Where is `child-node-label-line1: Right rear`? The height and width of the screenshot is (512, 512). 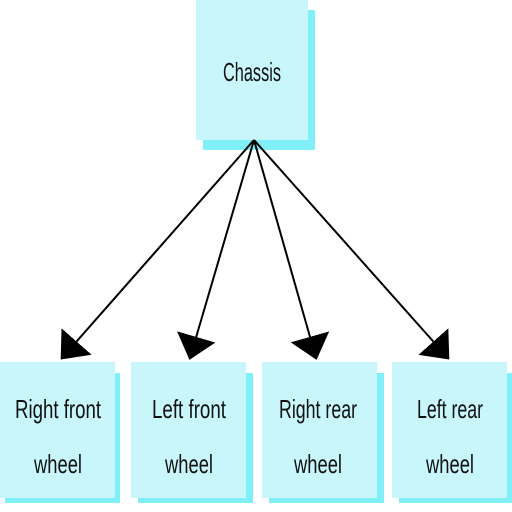
child-node-label-line1: Right rear is located at coordinates (318, 409).